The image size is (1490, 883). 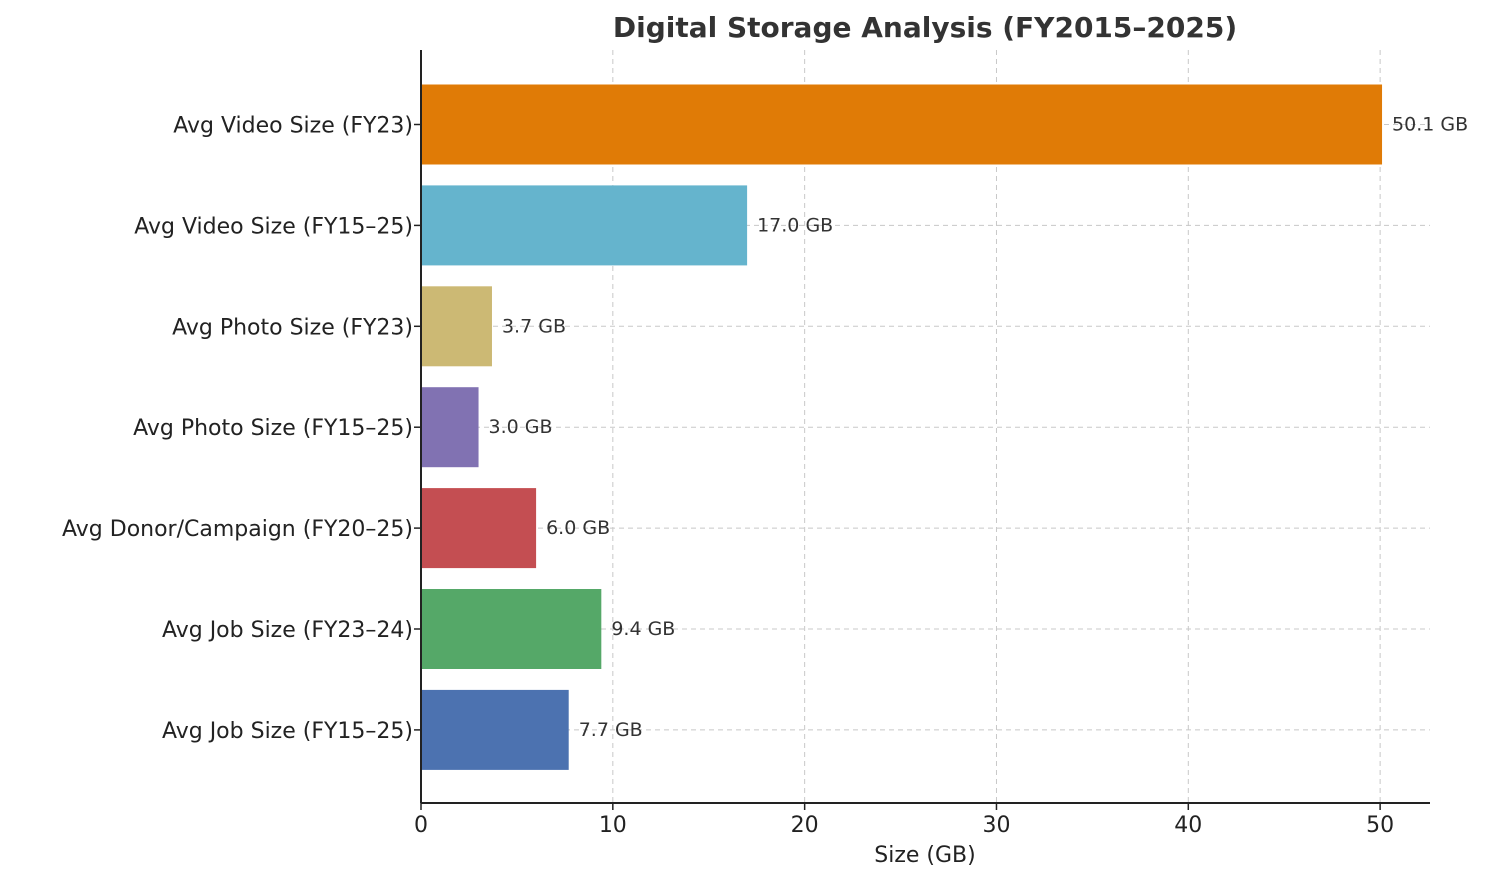 I want to click on x-tick-label: 0, so click(x=421, y=825).